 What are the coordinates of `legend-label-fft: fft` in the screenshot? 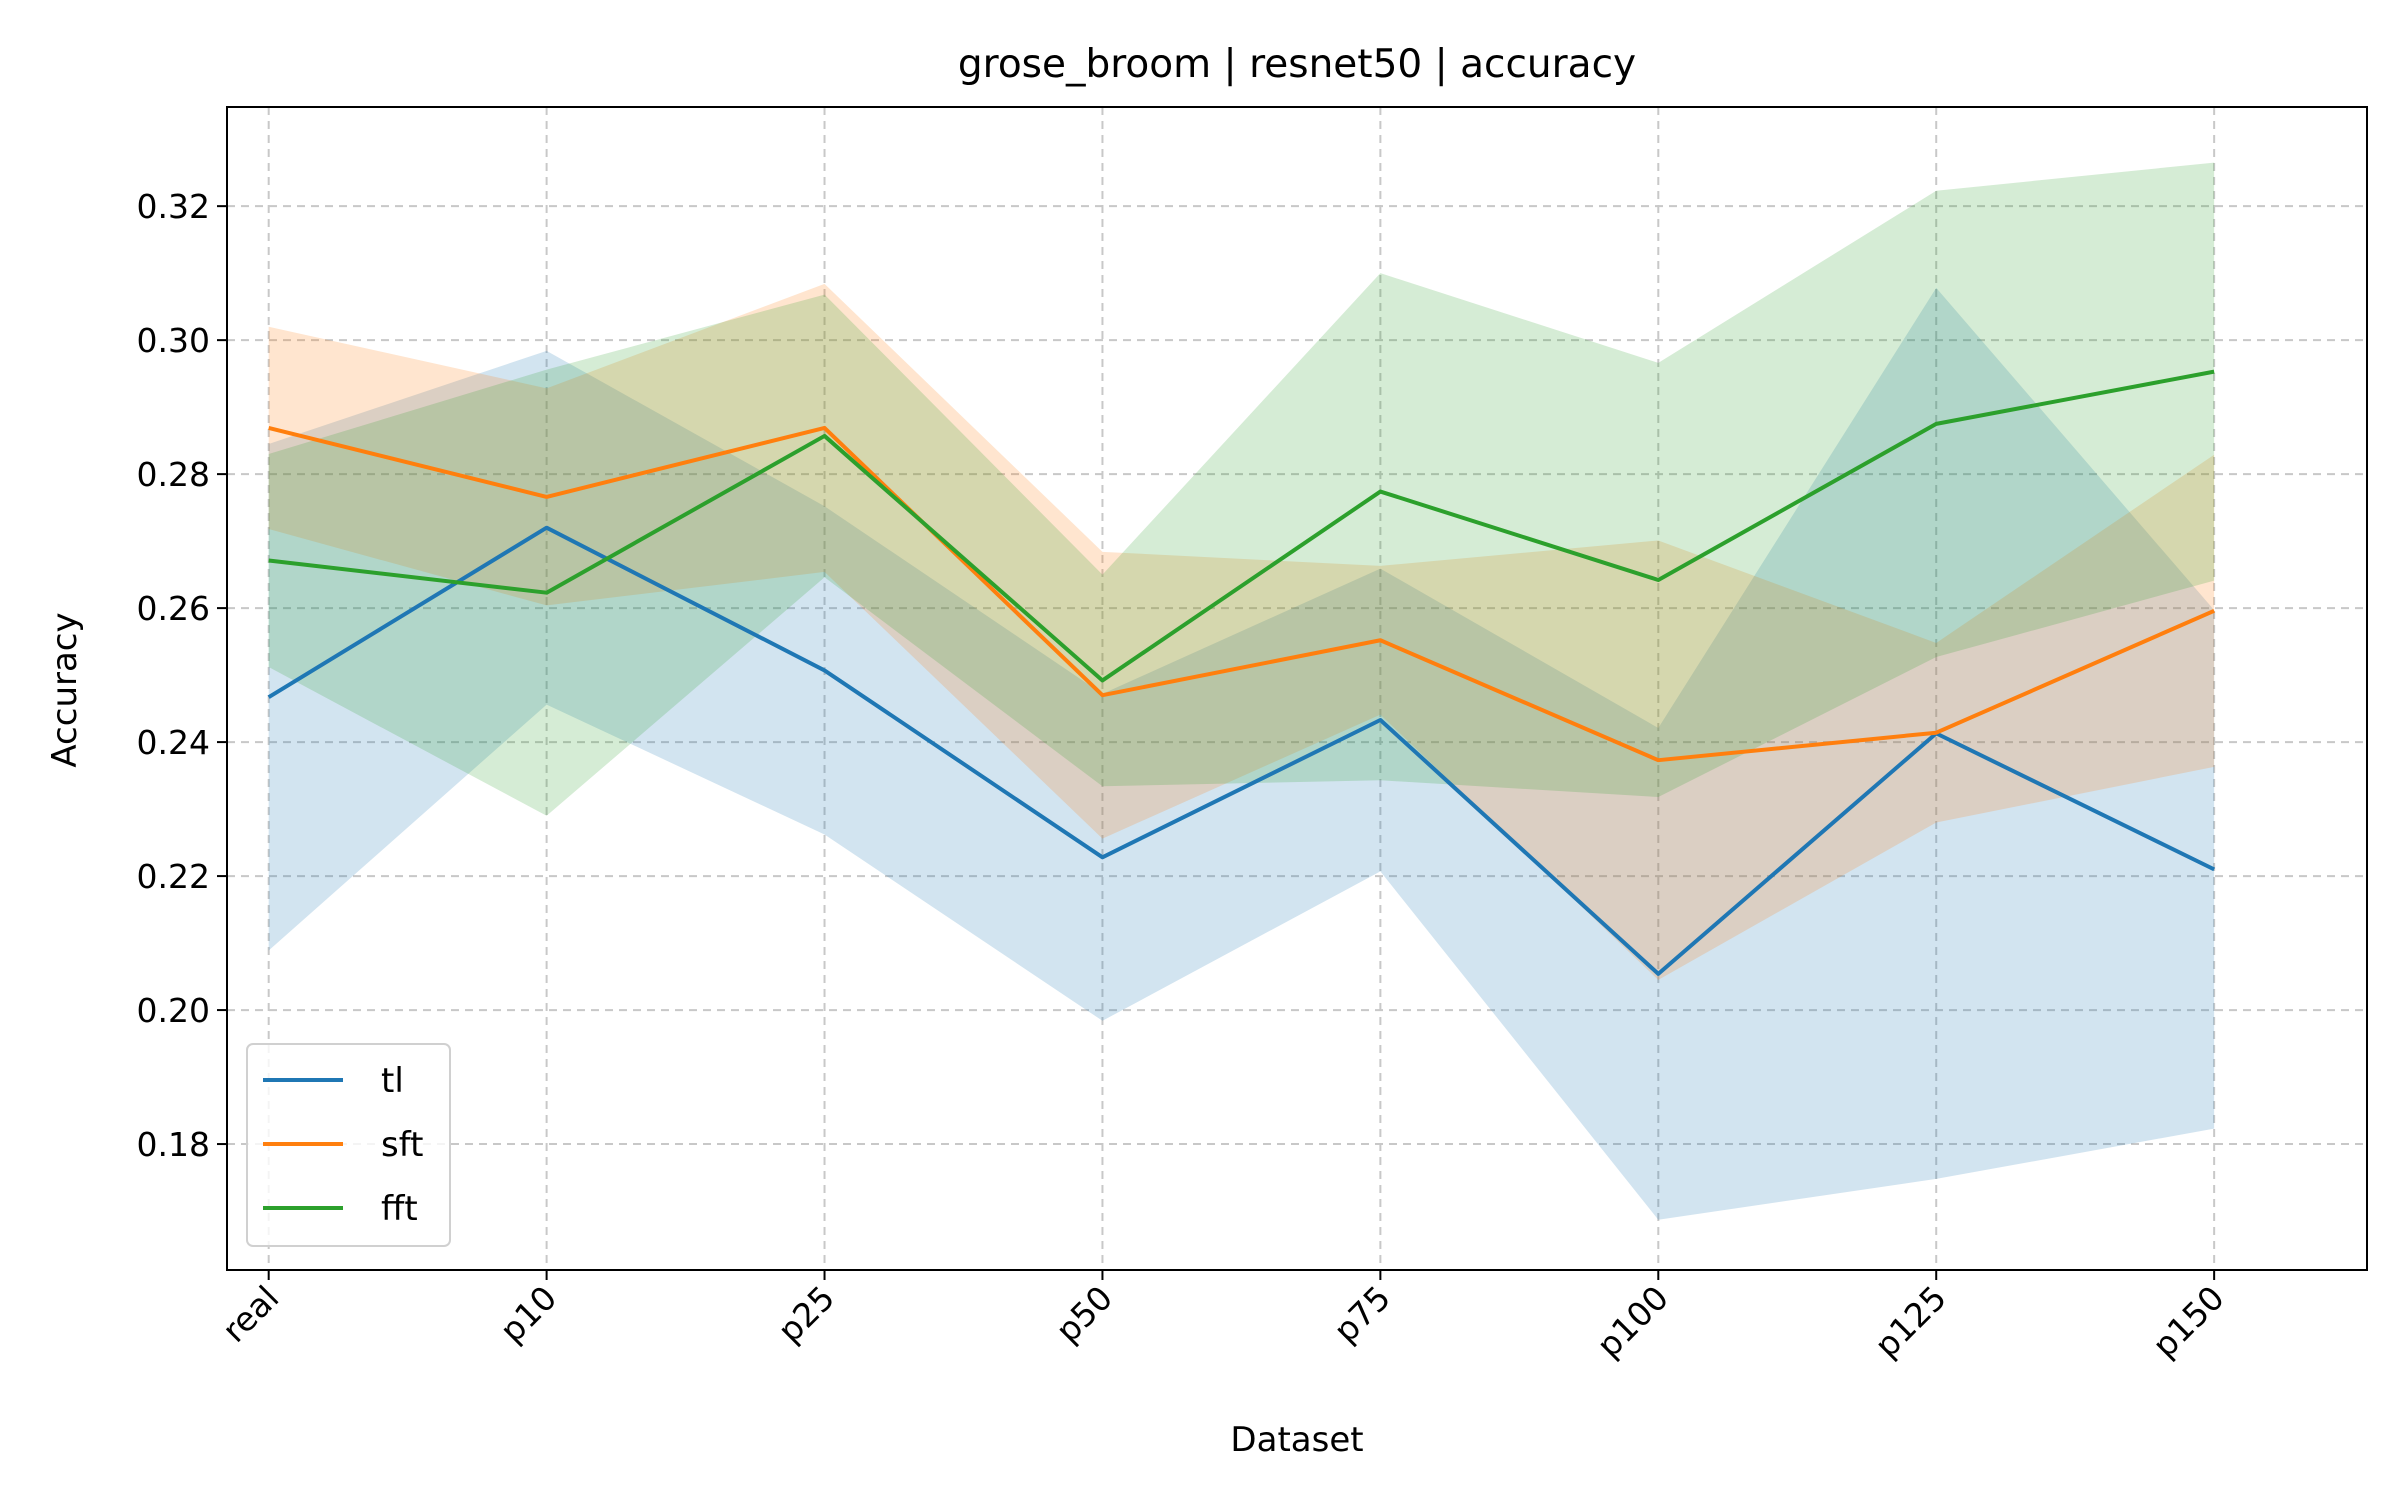 It's located at (399, 1209).